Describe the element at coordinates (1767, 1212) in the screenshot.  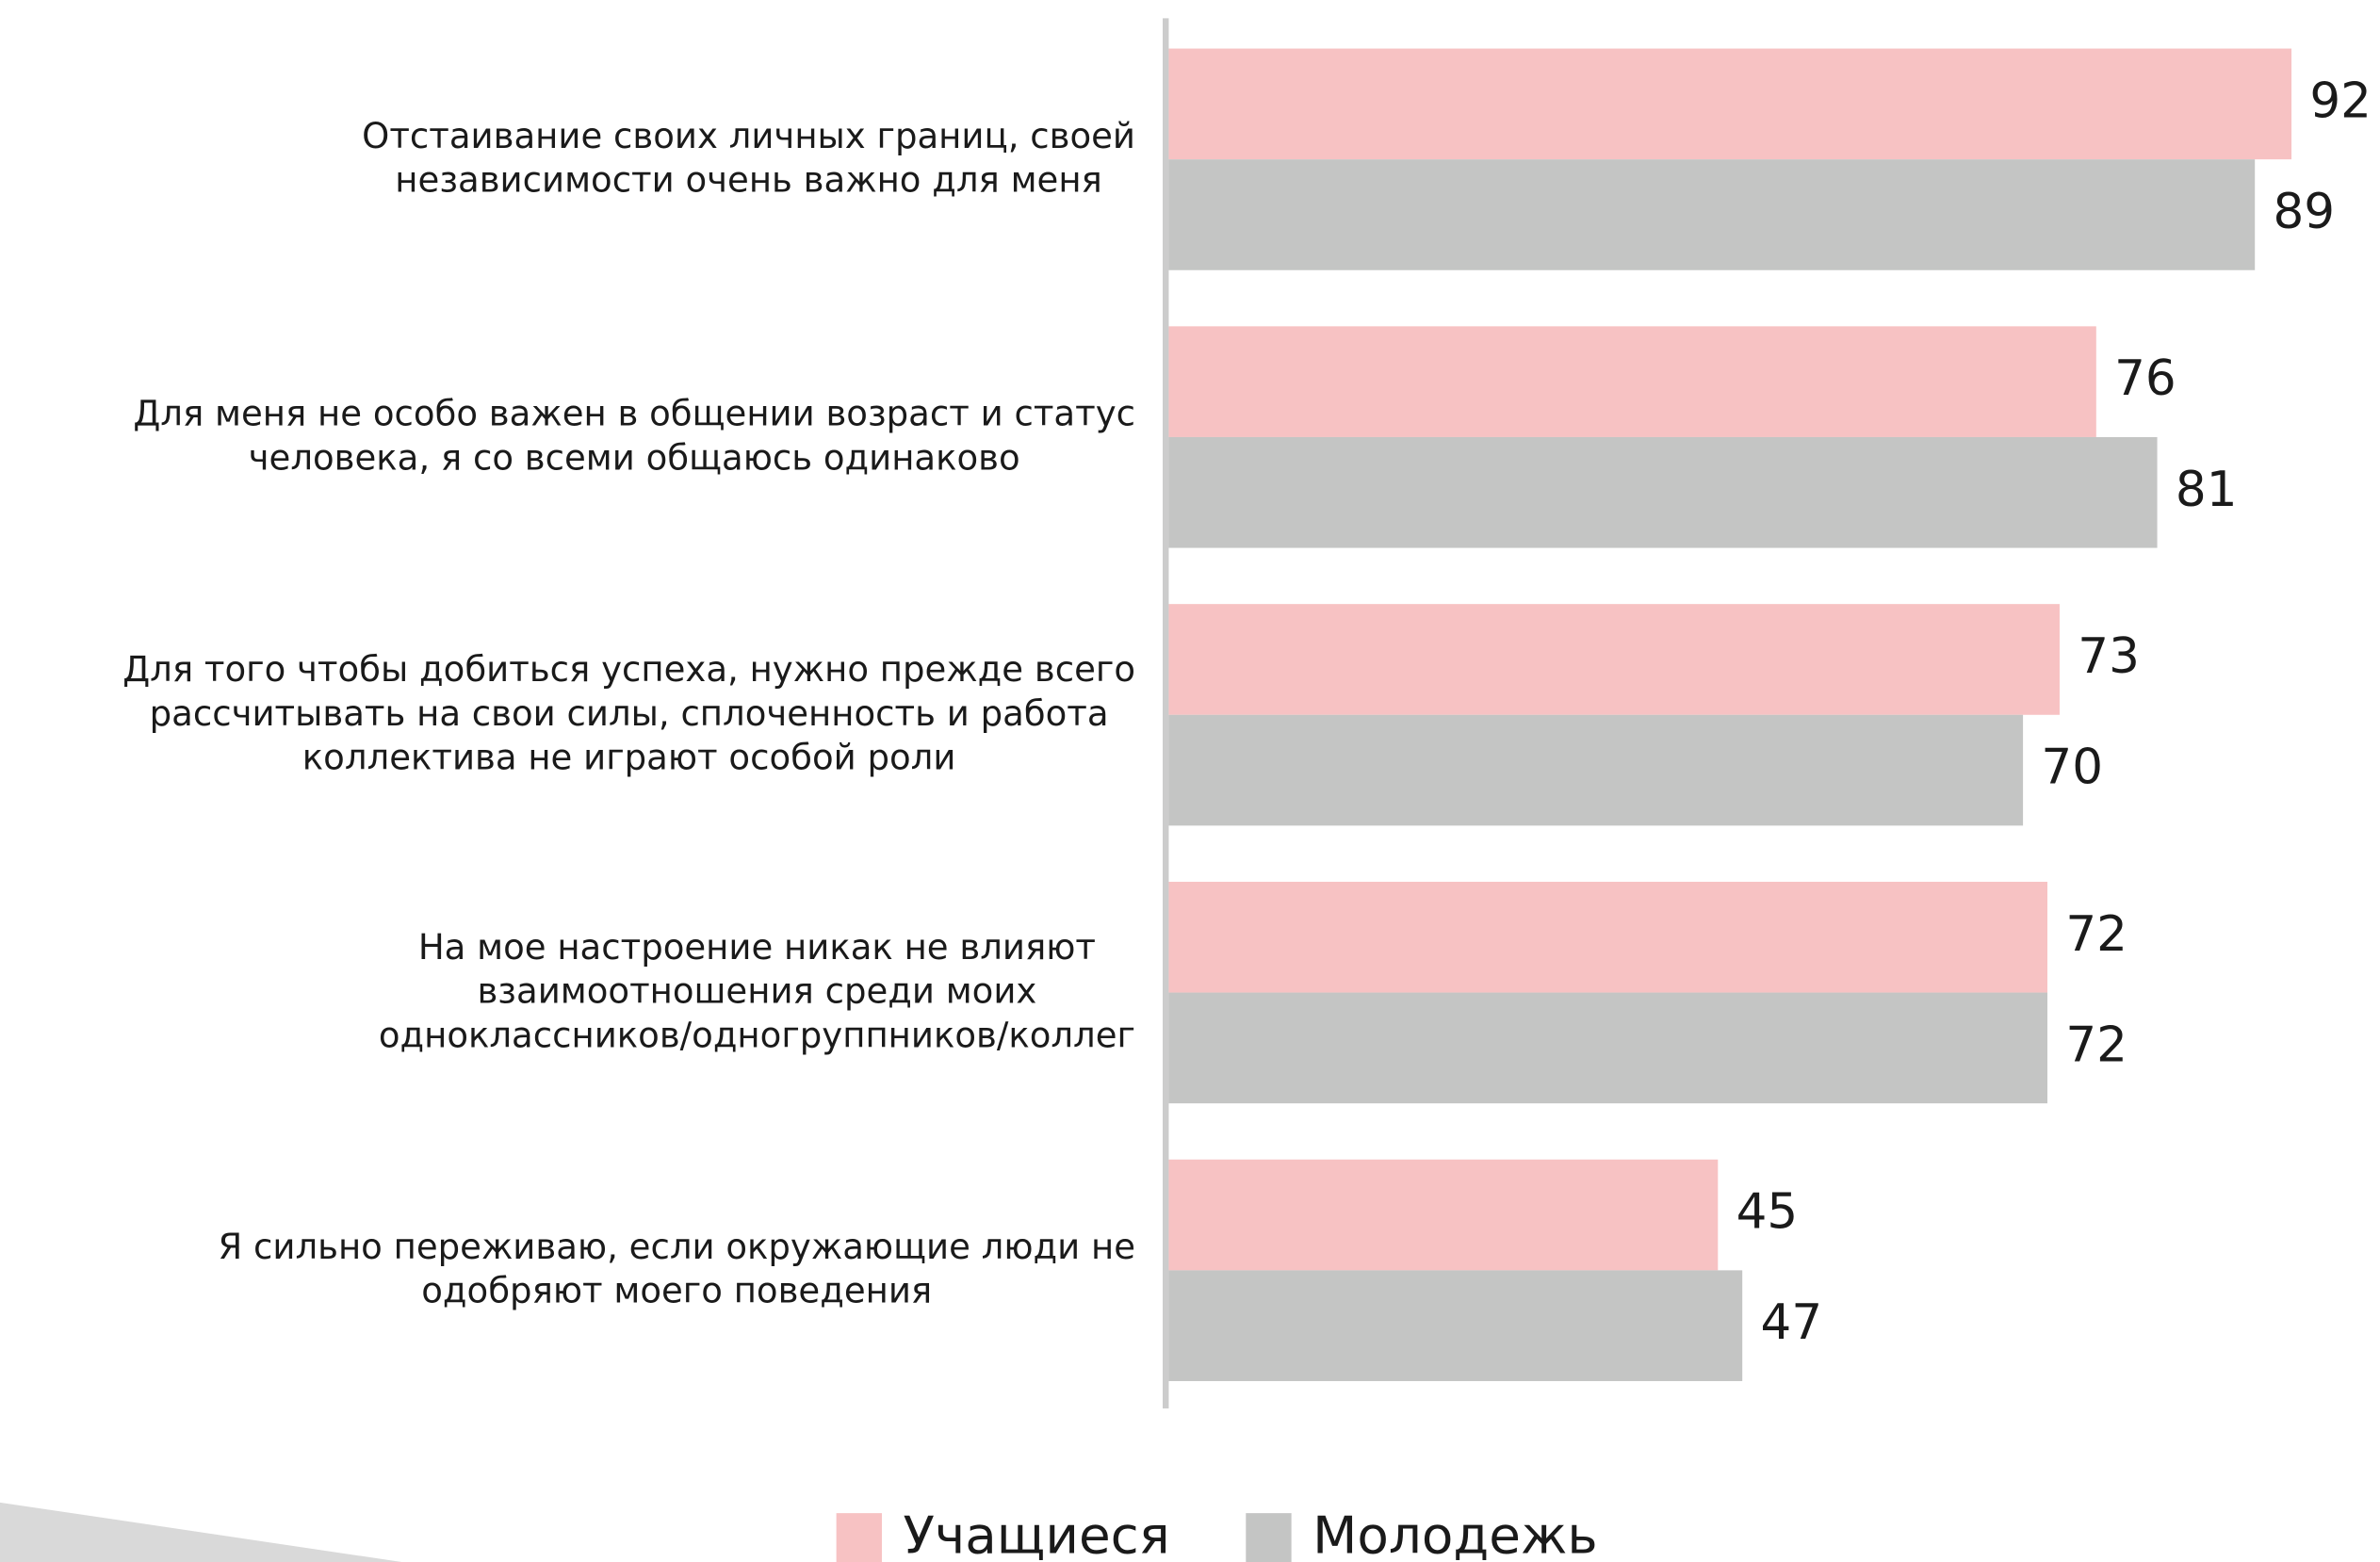
I see `value-label: 45` at that location.